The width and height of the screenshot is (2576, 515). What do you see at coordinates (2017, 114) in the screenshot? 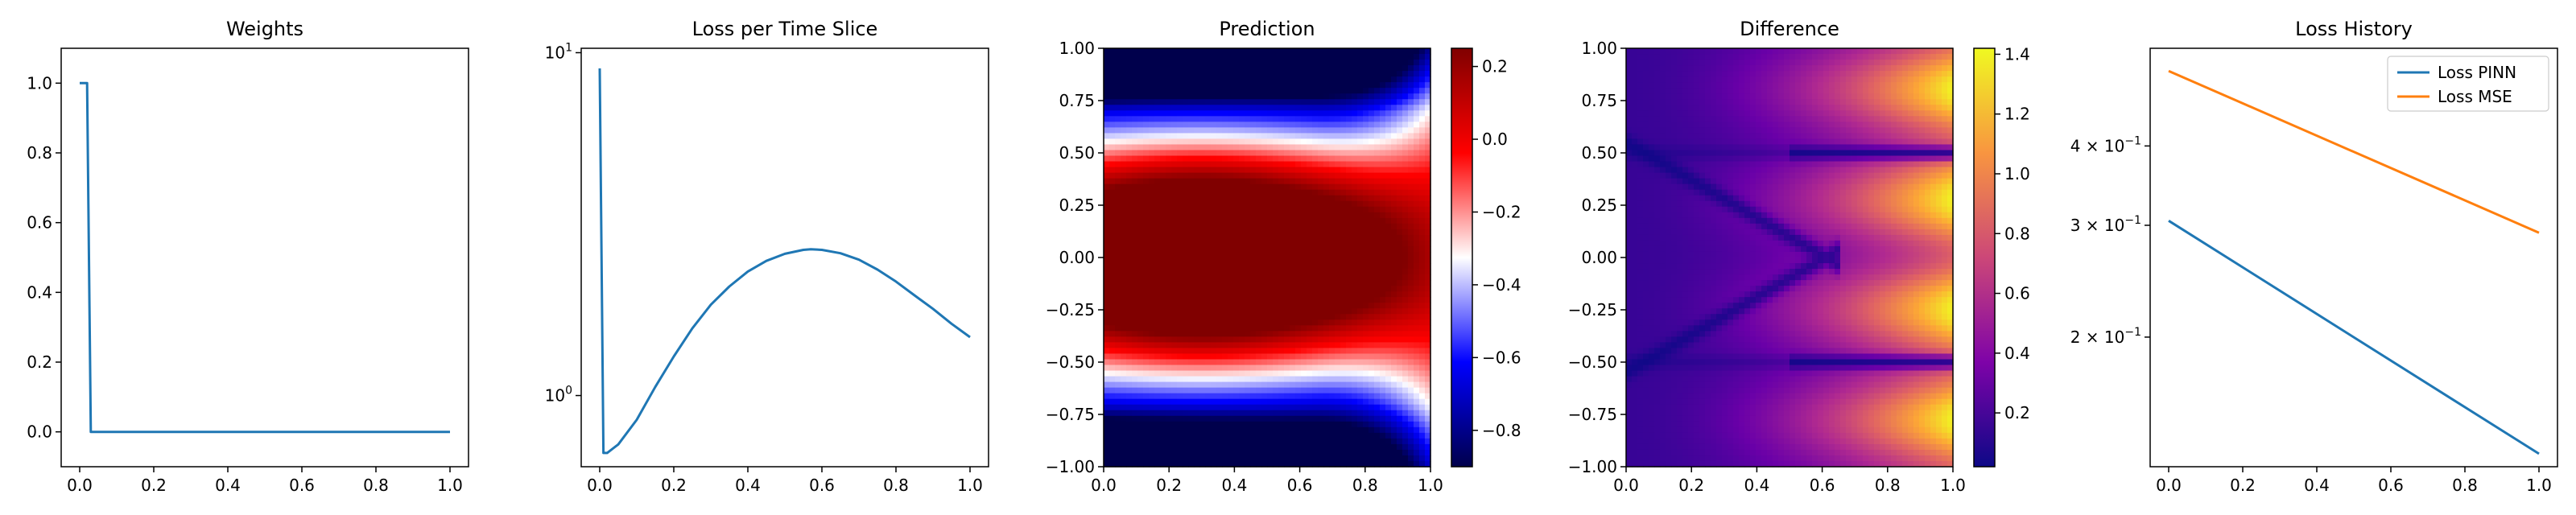
I see `colorbar-tick-label: 1.2` at bounding box center [2017, 114].